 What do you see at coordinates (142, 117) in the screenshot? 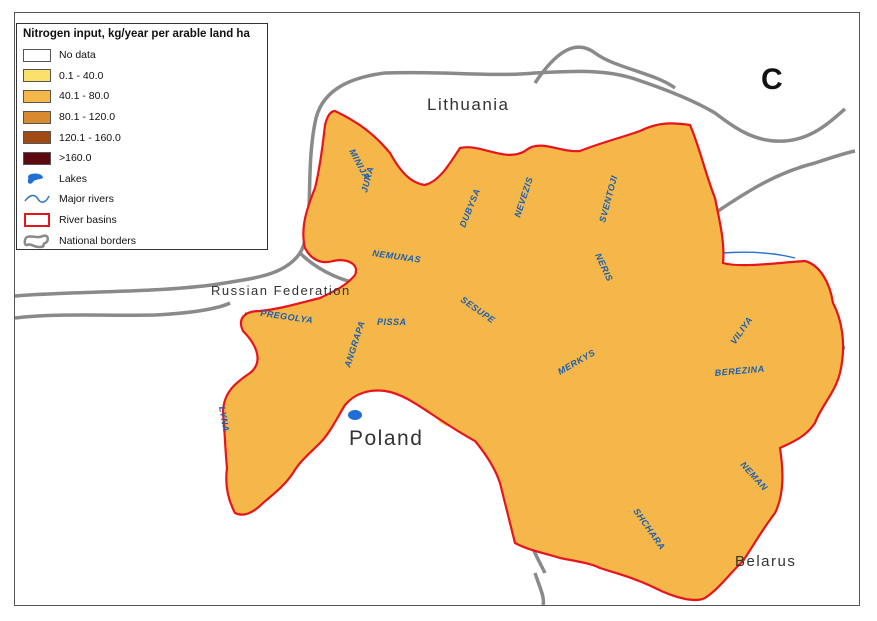
I see `legend-item-class-3: 80.1 - 120.0` at bounding box center [142, 117].